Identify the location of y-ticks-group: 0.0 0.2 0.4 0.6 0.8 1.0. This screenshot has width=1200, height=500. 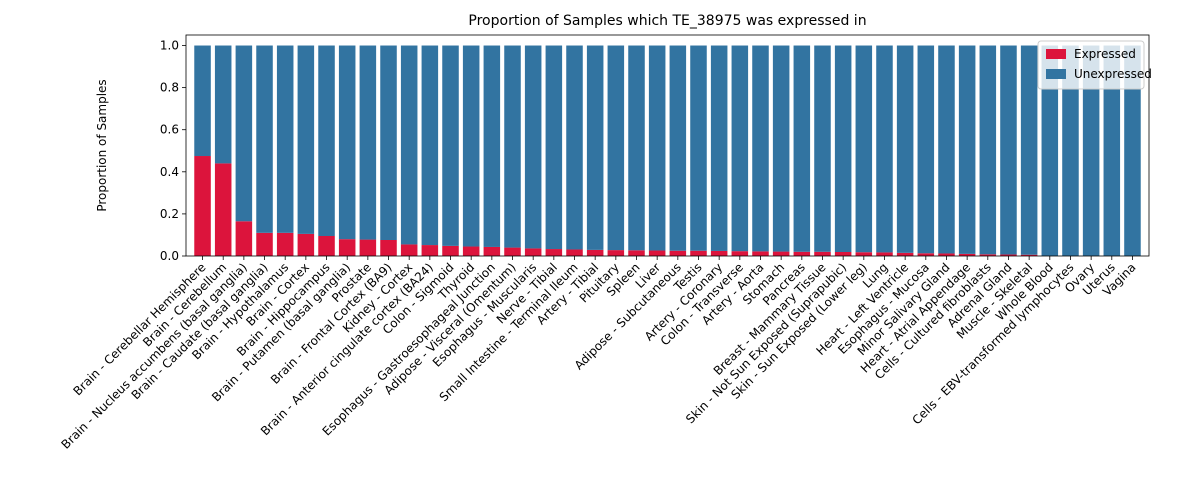
(173, 151).